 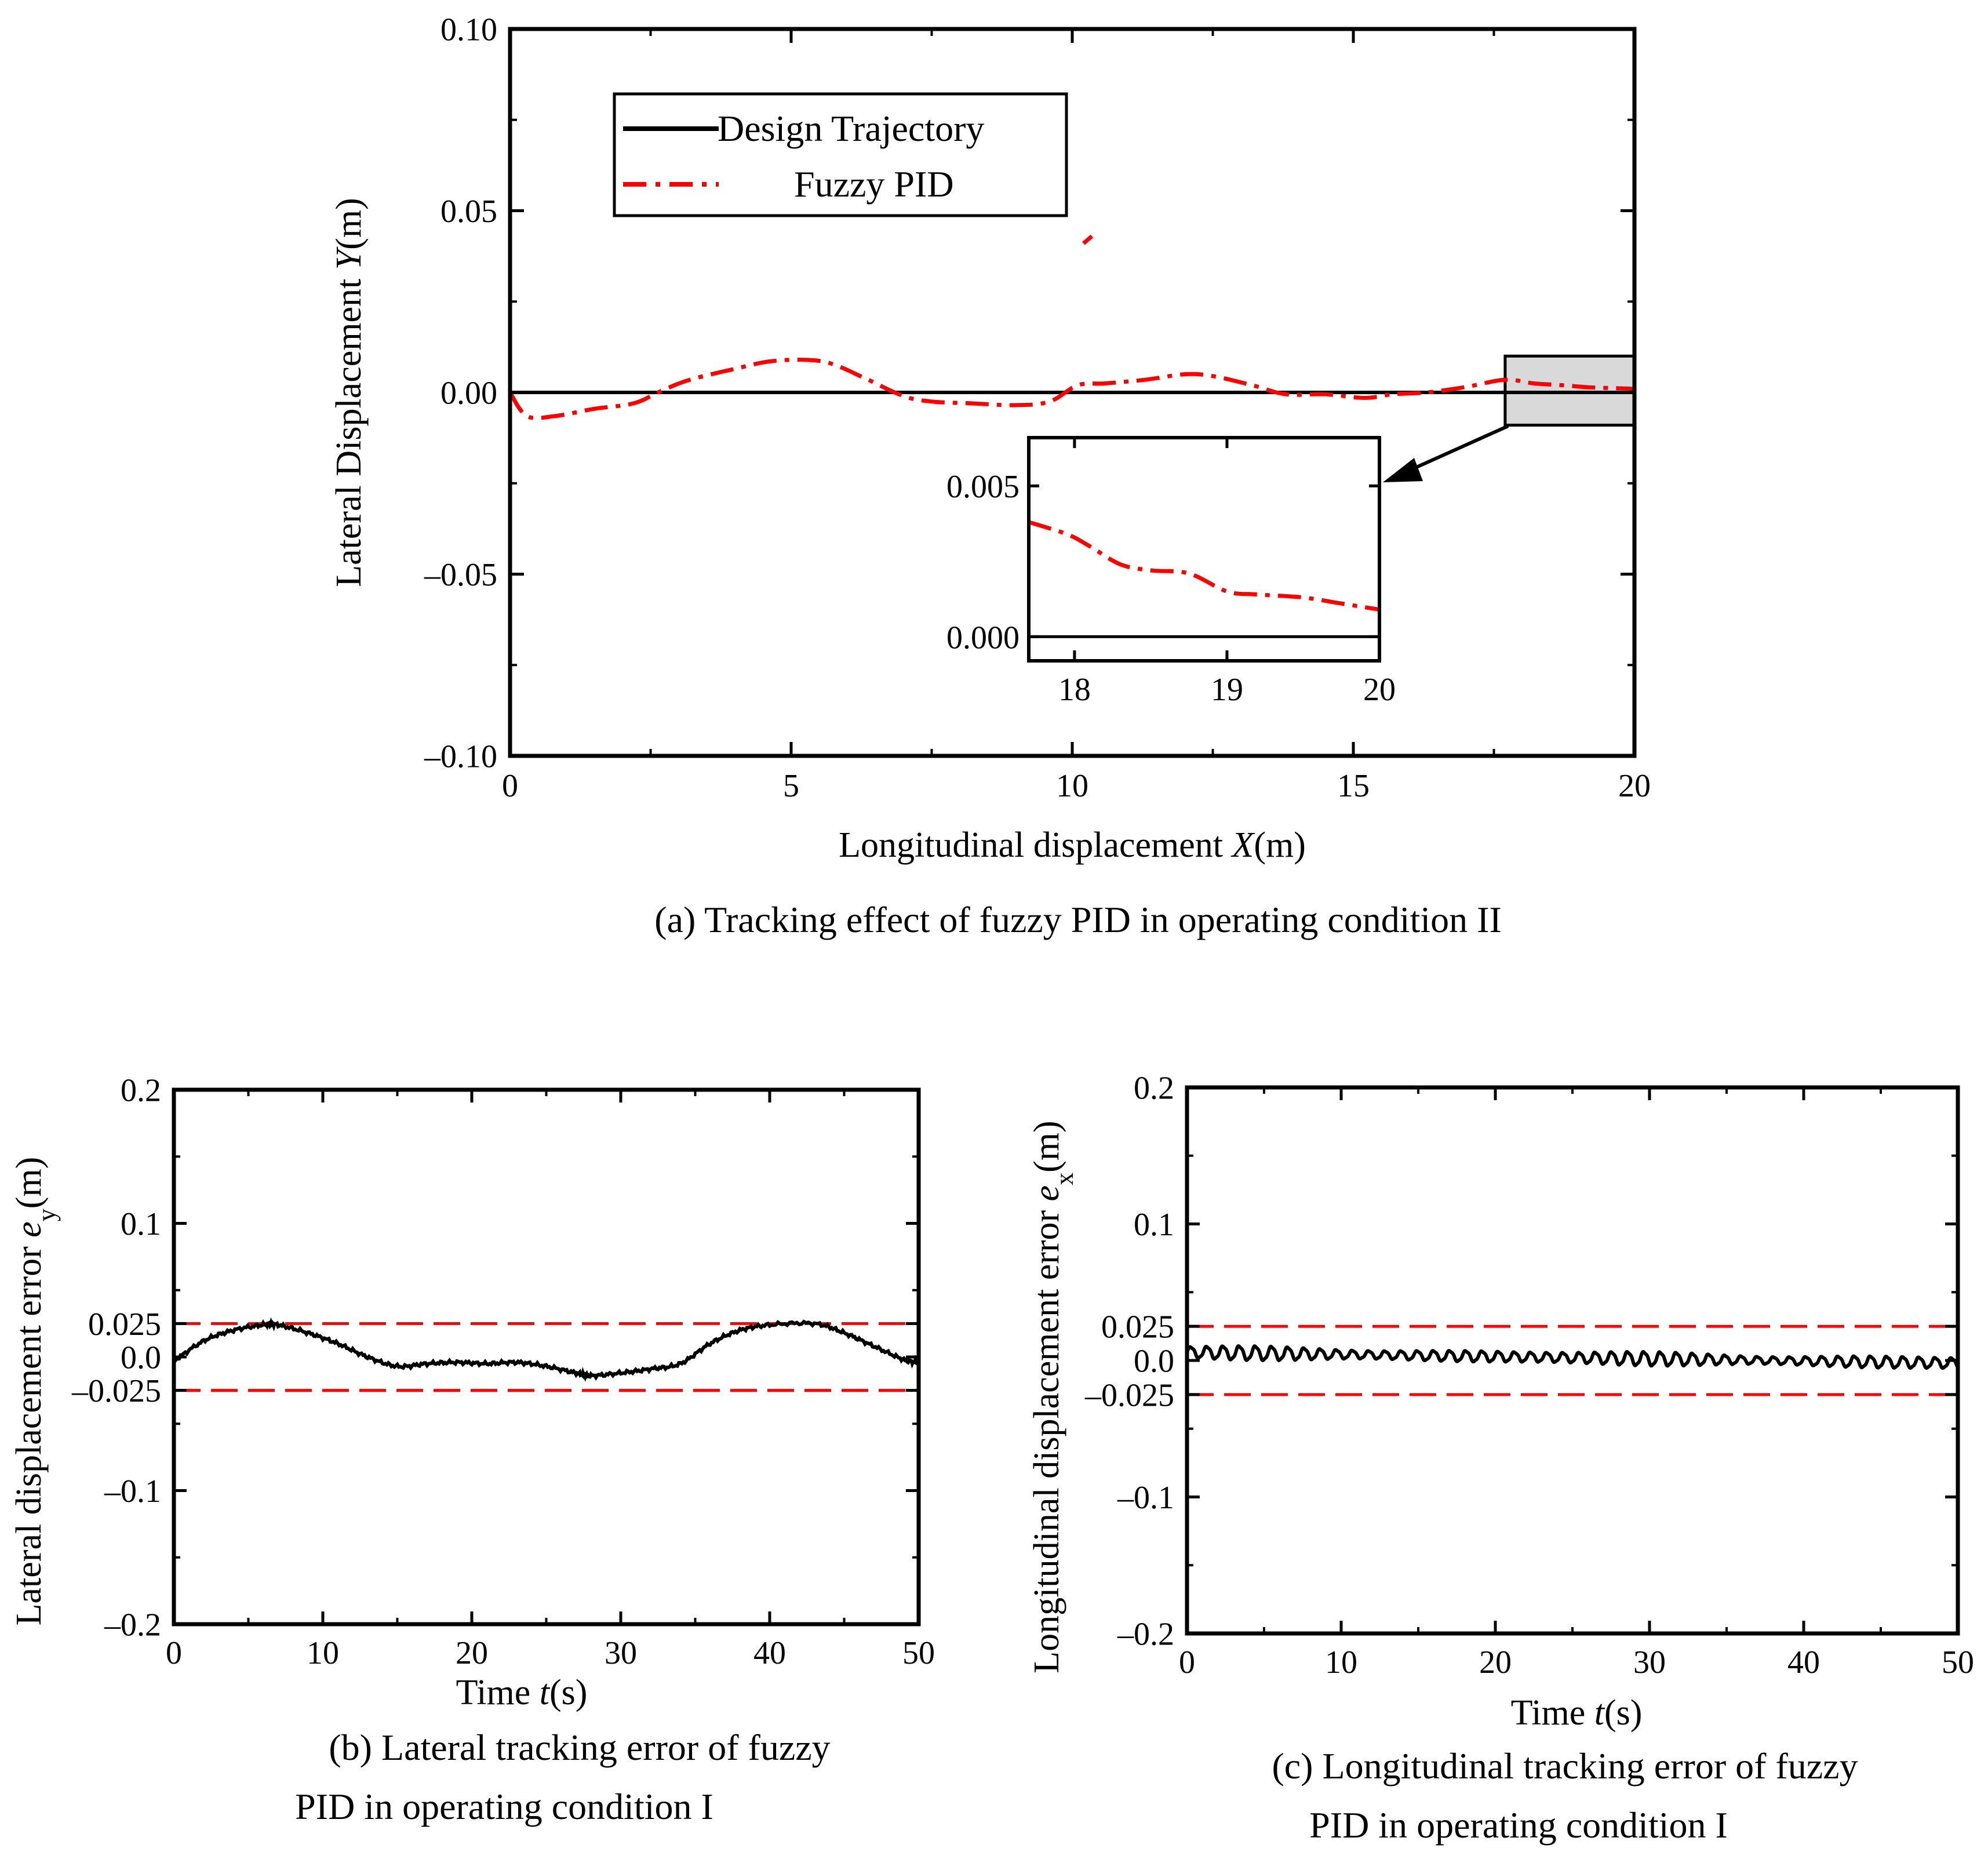 I want to click on y-tick-label: 0.05, so click(x=468, y=212).